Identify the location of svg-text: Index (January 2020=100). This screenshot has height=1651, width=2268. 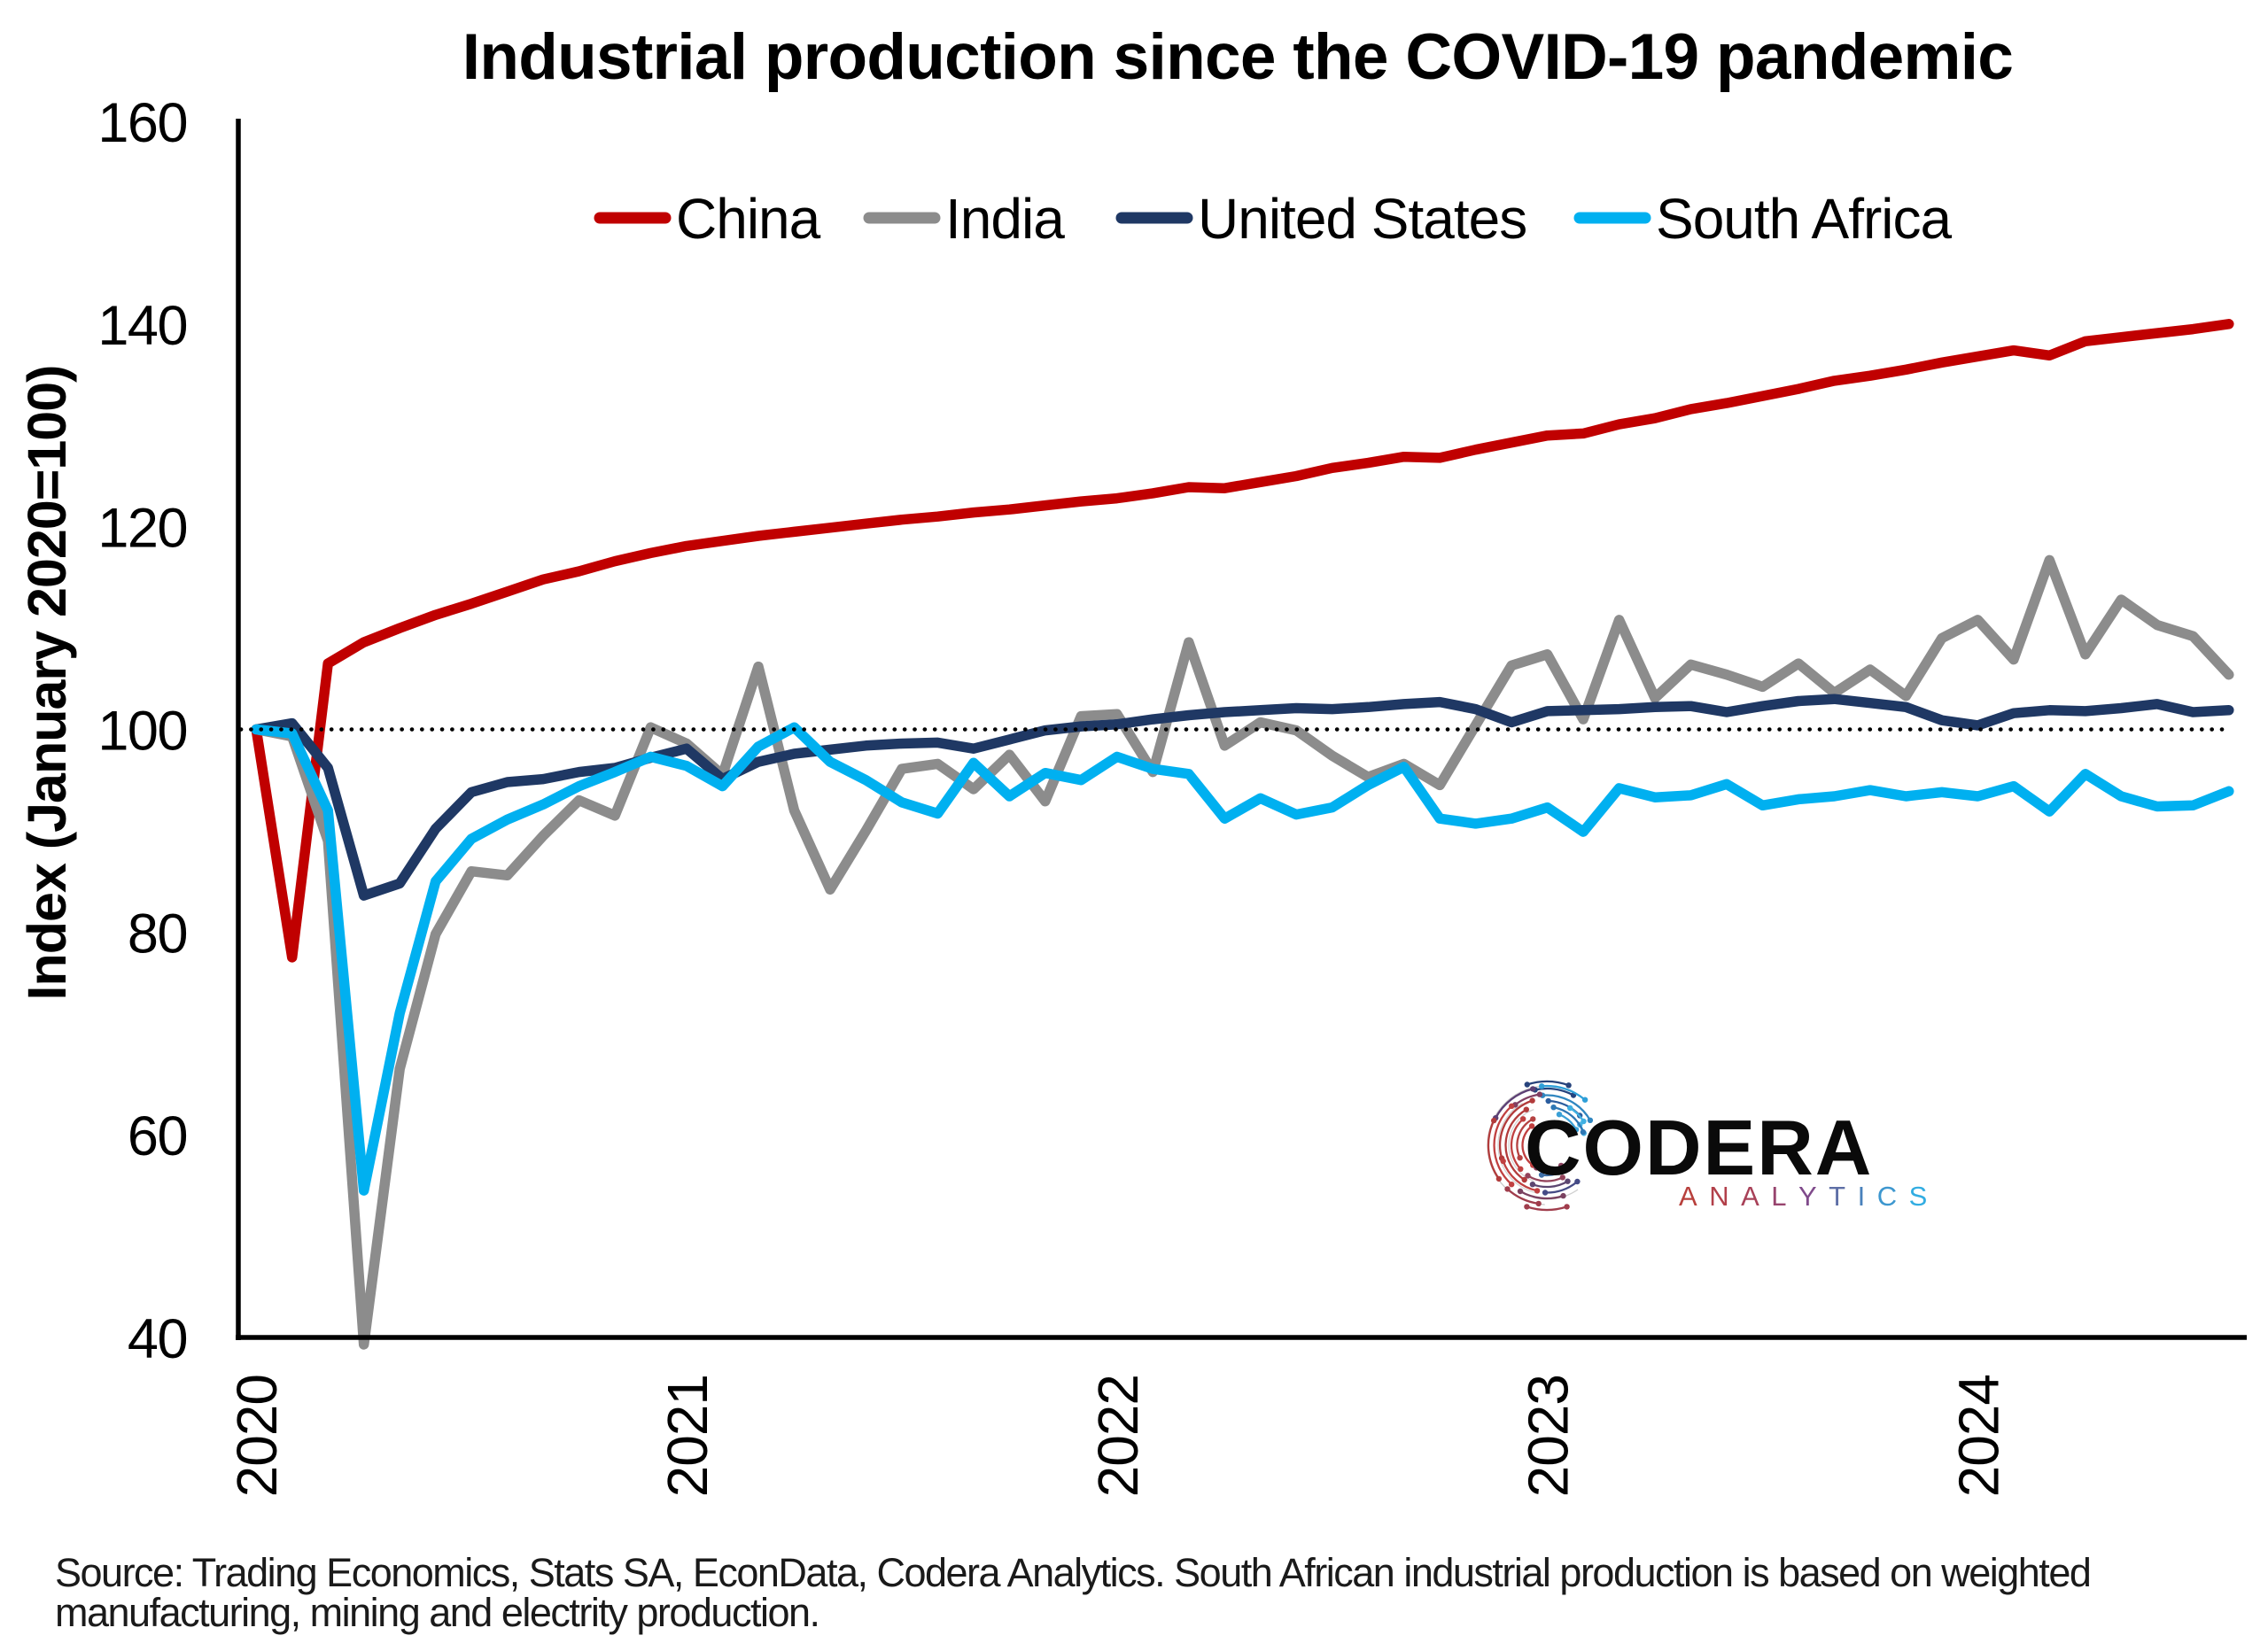
(47, 683).